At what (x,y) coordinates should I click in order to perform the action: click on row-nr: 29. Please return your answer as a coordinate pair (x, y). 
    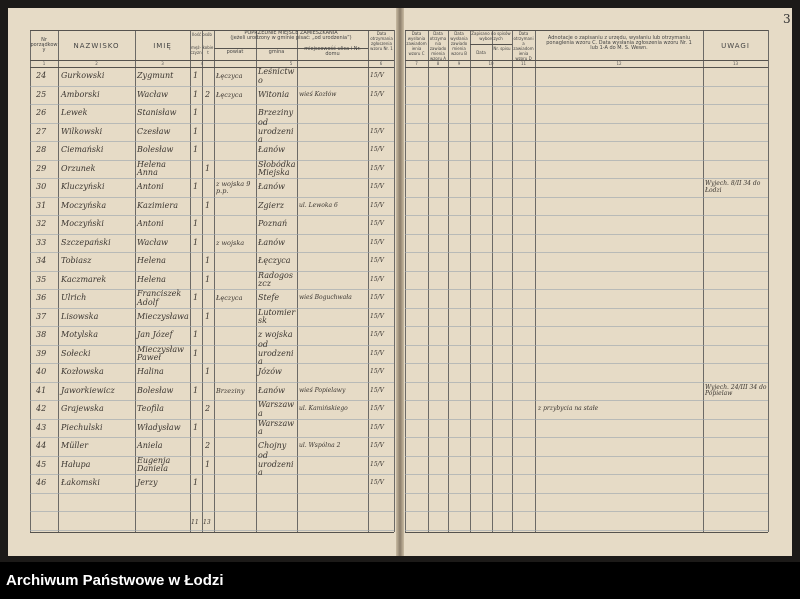
    Looking at the image, I should click on (41, 168).